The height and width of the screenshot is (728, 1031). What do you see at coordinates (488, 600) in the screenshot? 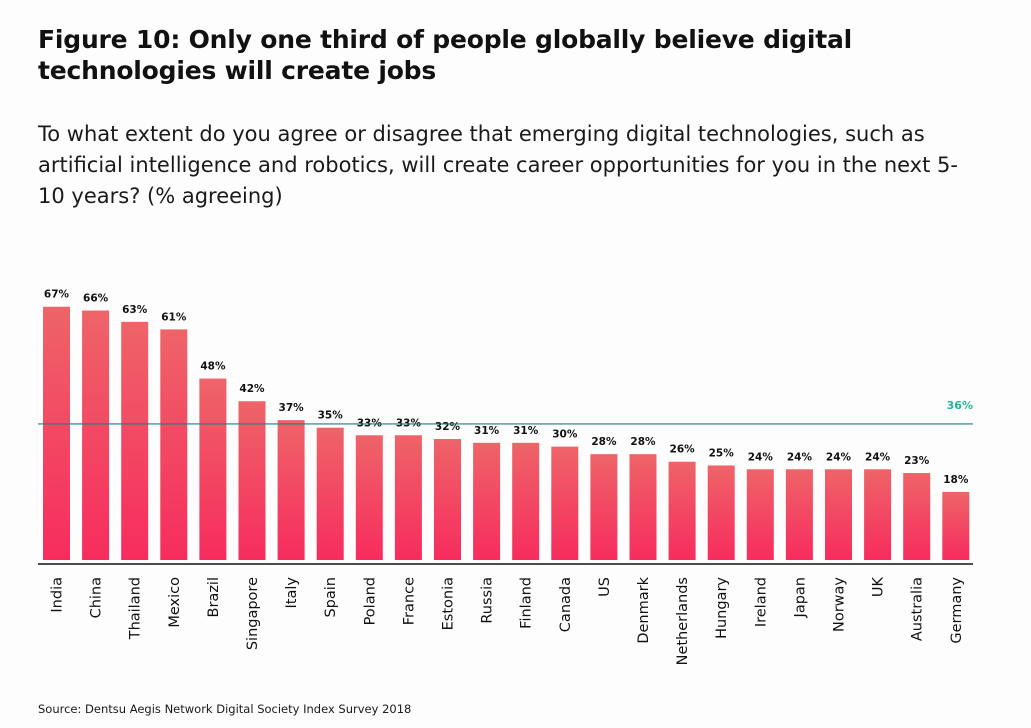
I see `category-label: Russia` at bounding box center [488, 600].